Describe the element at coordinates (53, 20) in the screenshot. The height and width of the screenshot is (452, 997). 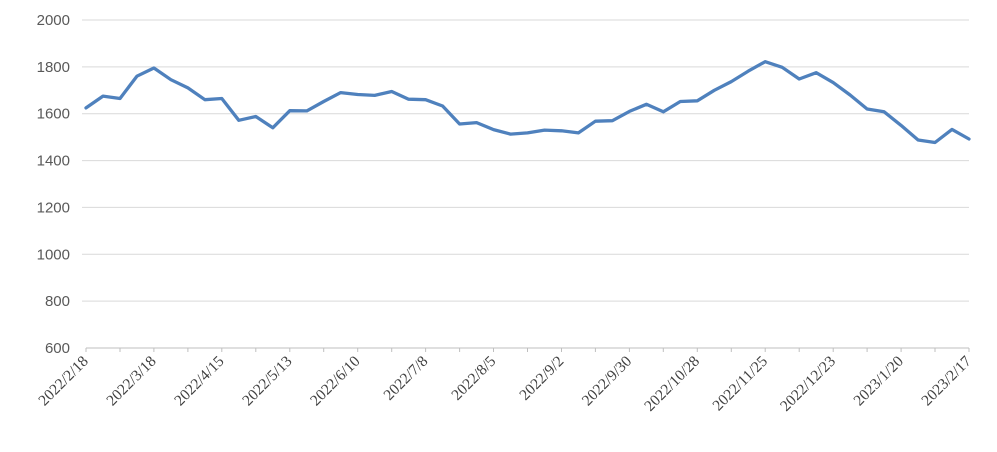
I see `y-axis-label: 2000` at that location.